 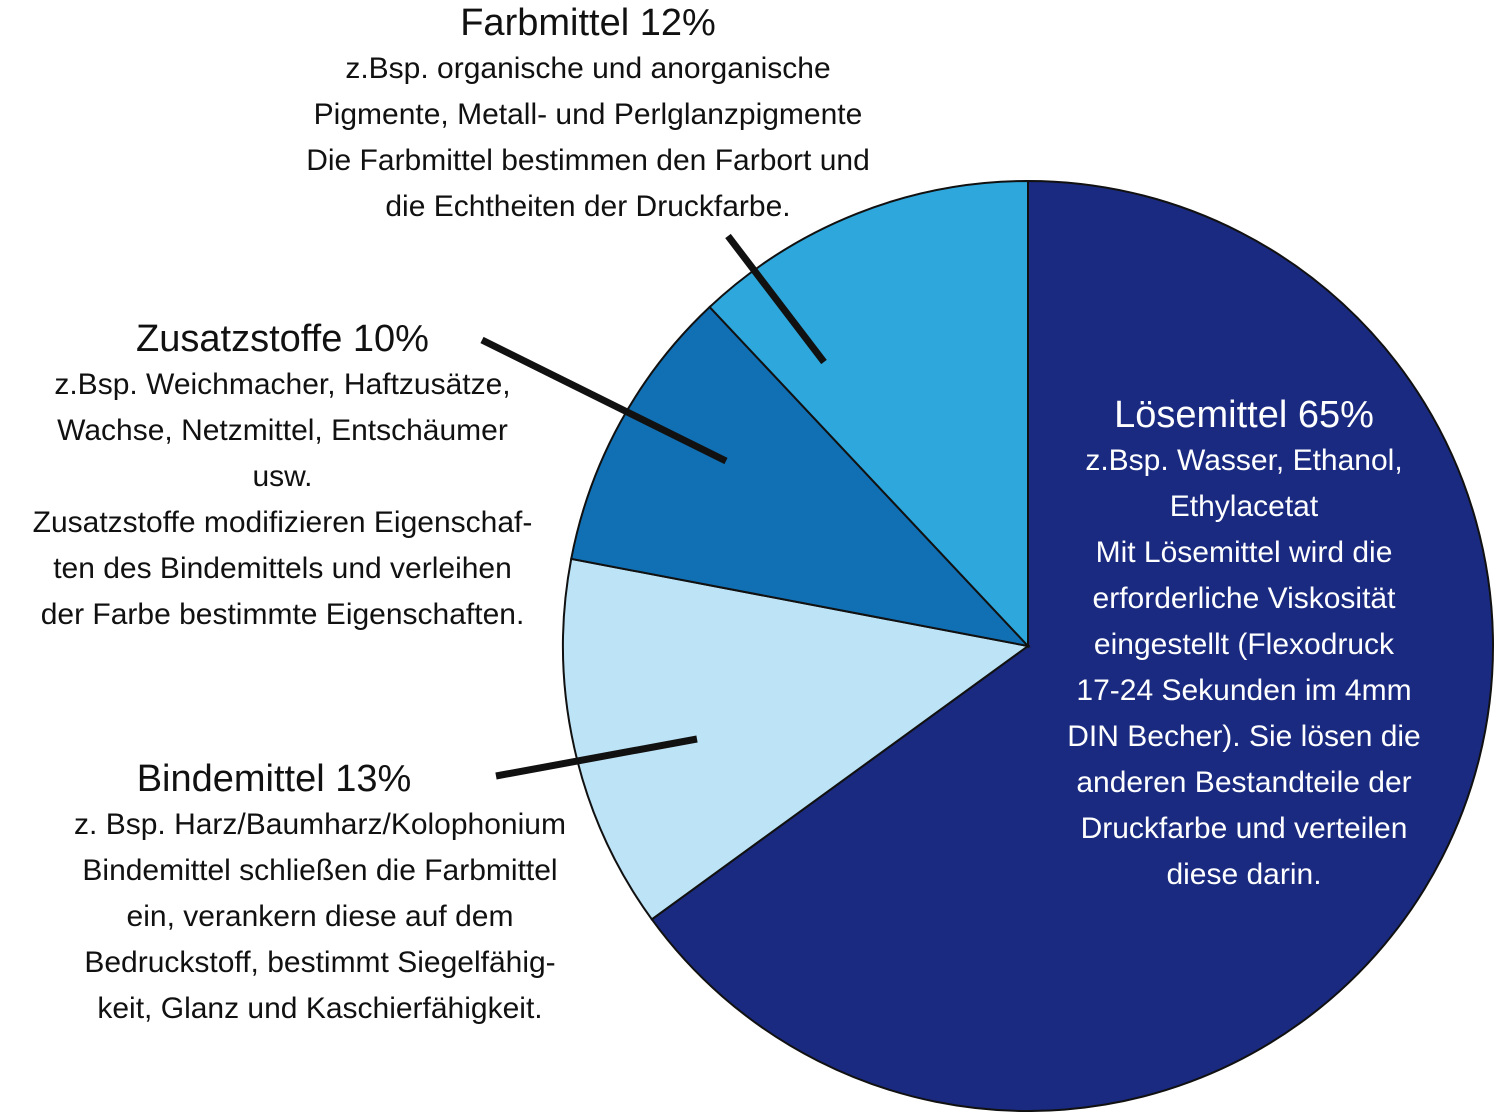 I want to click on pie-slice-zusatz, so click(x=800, y=476).